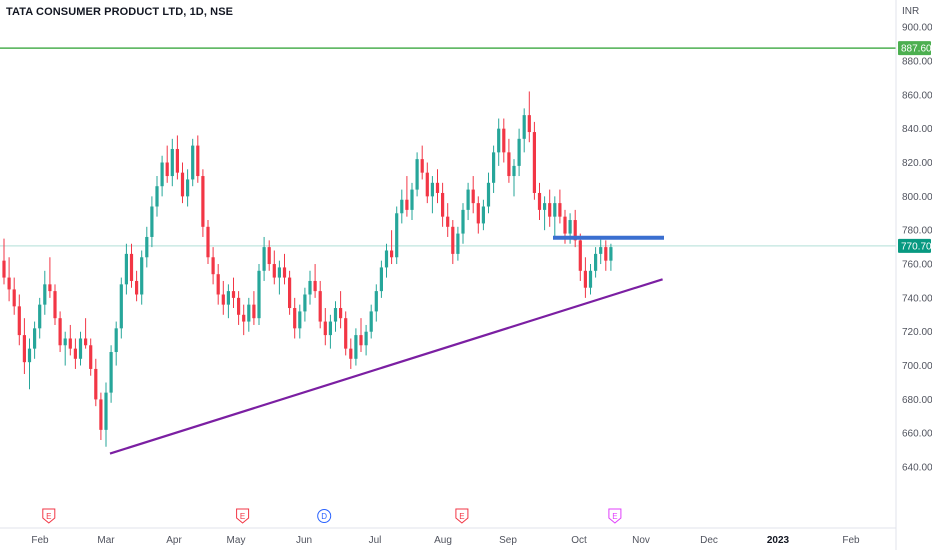 The height and width of the screenshot is (550, 932). What do you see at coordinates (917, 61) in the screenshot?
I see `price-tick-label: 880.00` at bounding box center [917, 61].